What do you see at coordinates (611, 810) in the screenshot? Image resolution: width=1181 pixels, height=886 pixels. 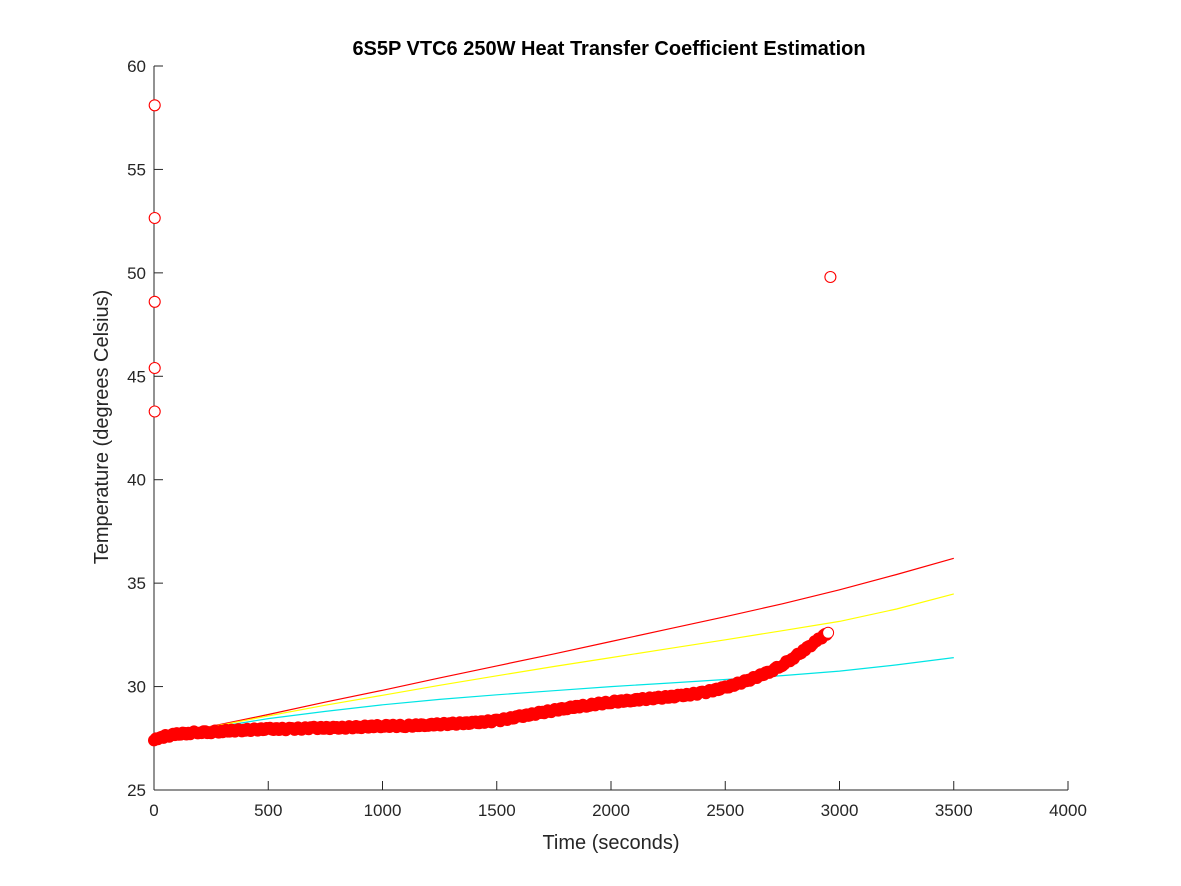 I see `x-tick-label: 2000` at bounding box center [611, 810].